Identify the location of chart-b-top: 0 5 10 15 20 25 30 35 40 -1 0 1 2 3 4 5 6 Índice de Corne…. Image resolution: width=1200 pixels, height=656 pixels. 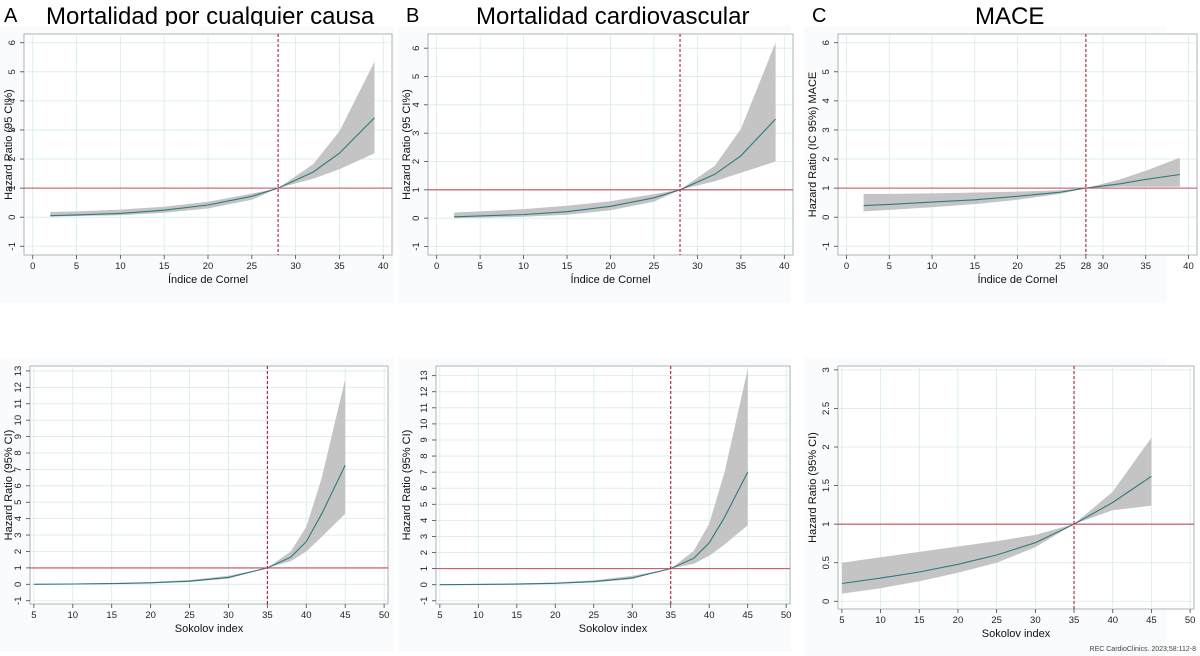
(596, 164).